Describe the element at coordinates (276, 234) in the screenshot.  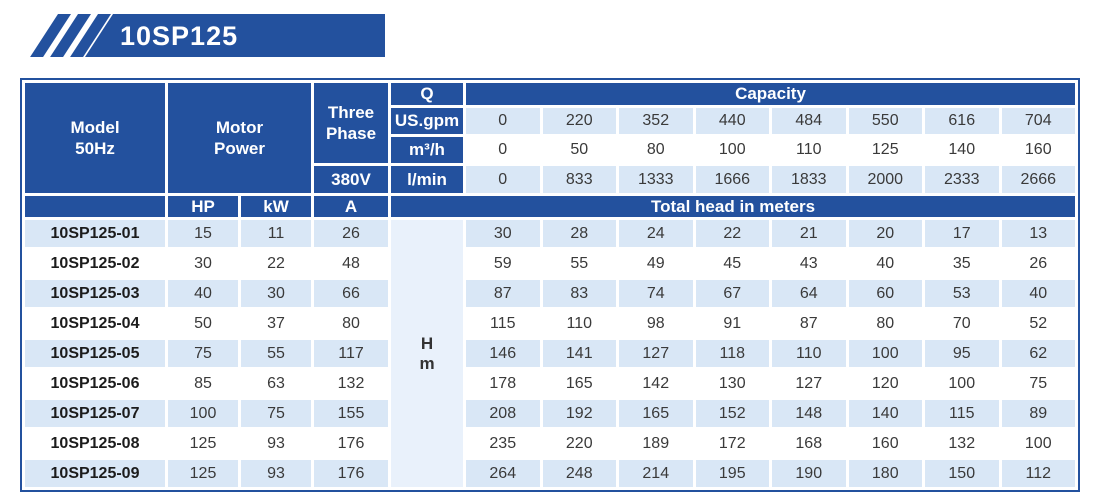
I see `kw-cell: 11` at that location.